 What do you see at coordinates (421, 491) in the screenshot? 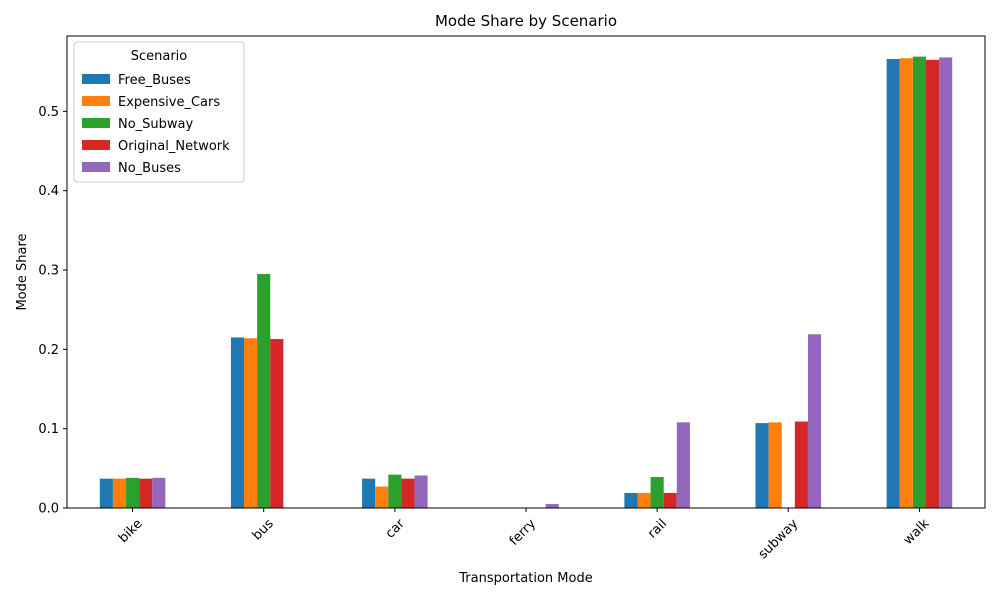
I see `bar-No_Buses-car` at bounding box center [421, 491].